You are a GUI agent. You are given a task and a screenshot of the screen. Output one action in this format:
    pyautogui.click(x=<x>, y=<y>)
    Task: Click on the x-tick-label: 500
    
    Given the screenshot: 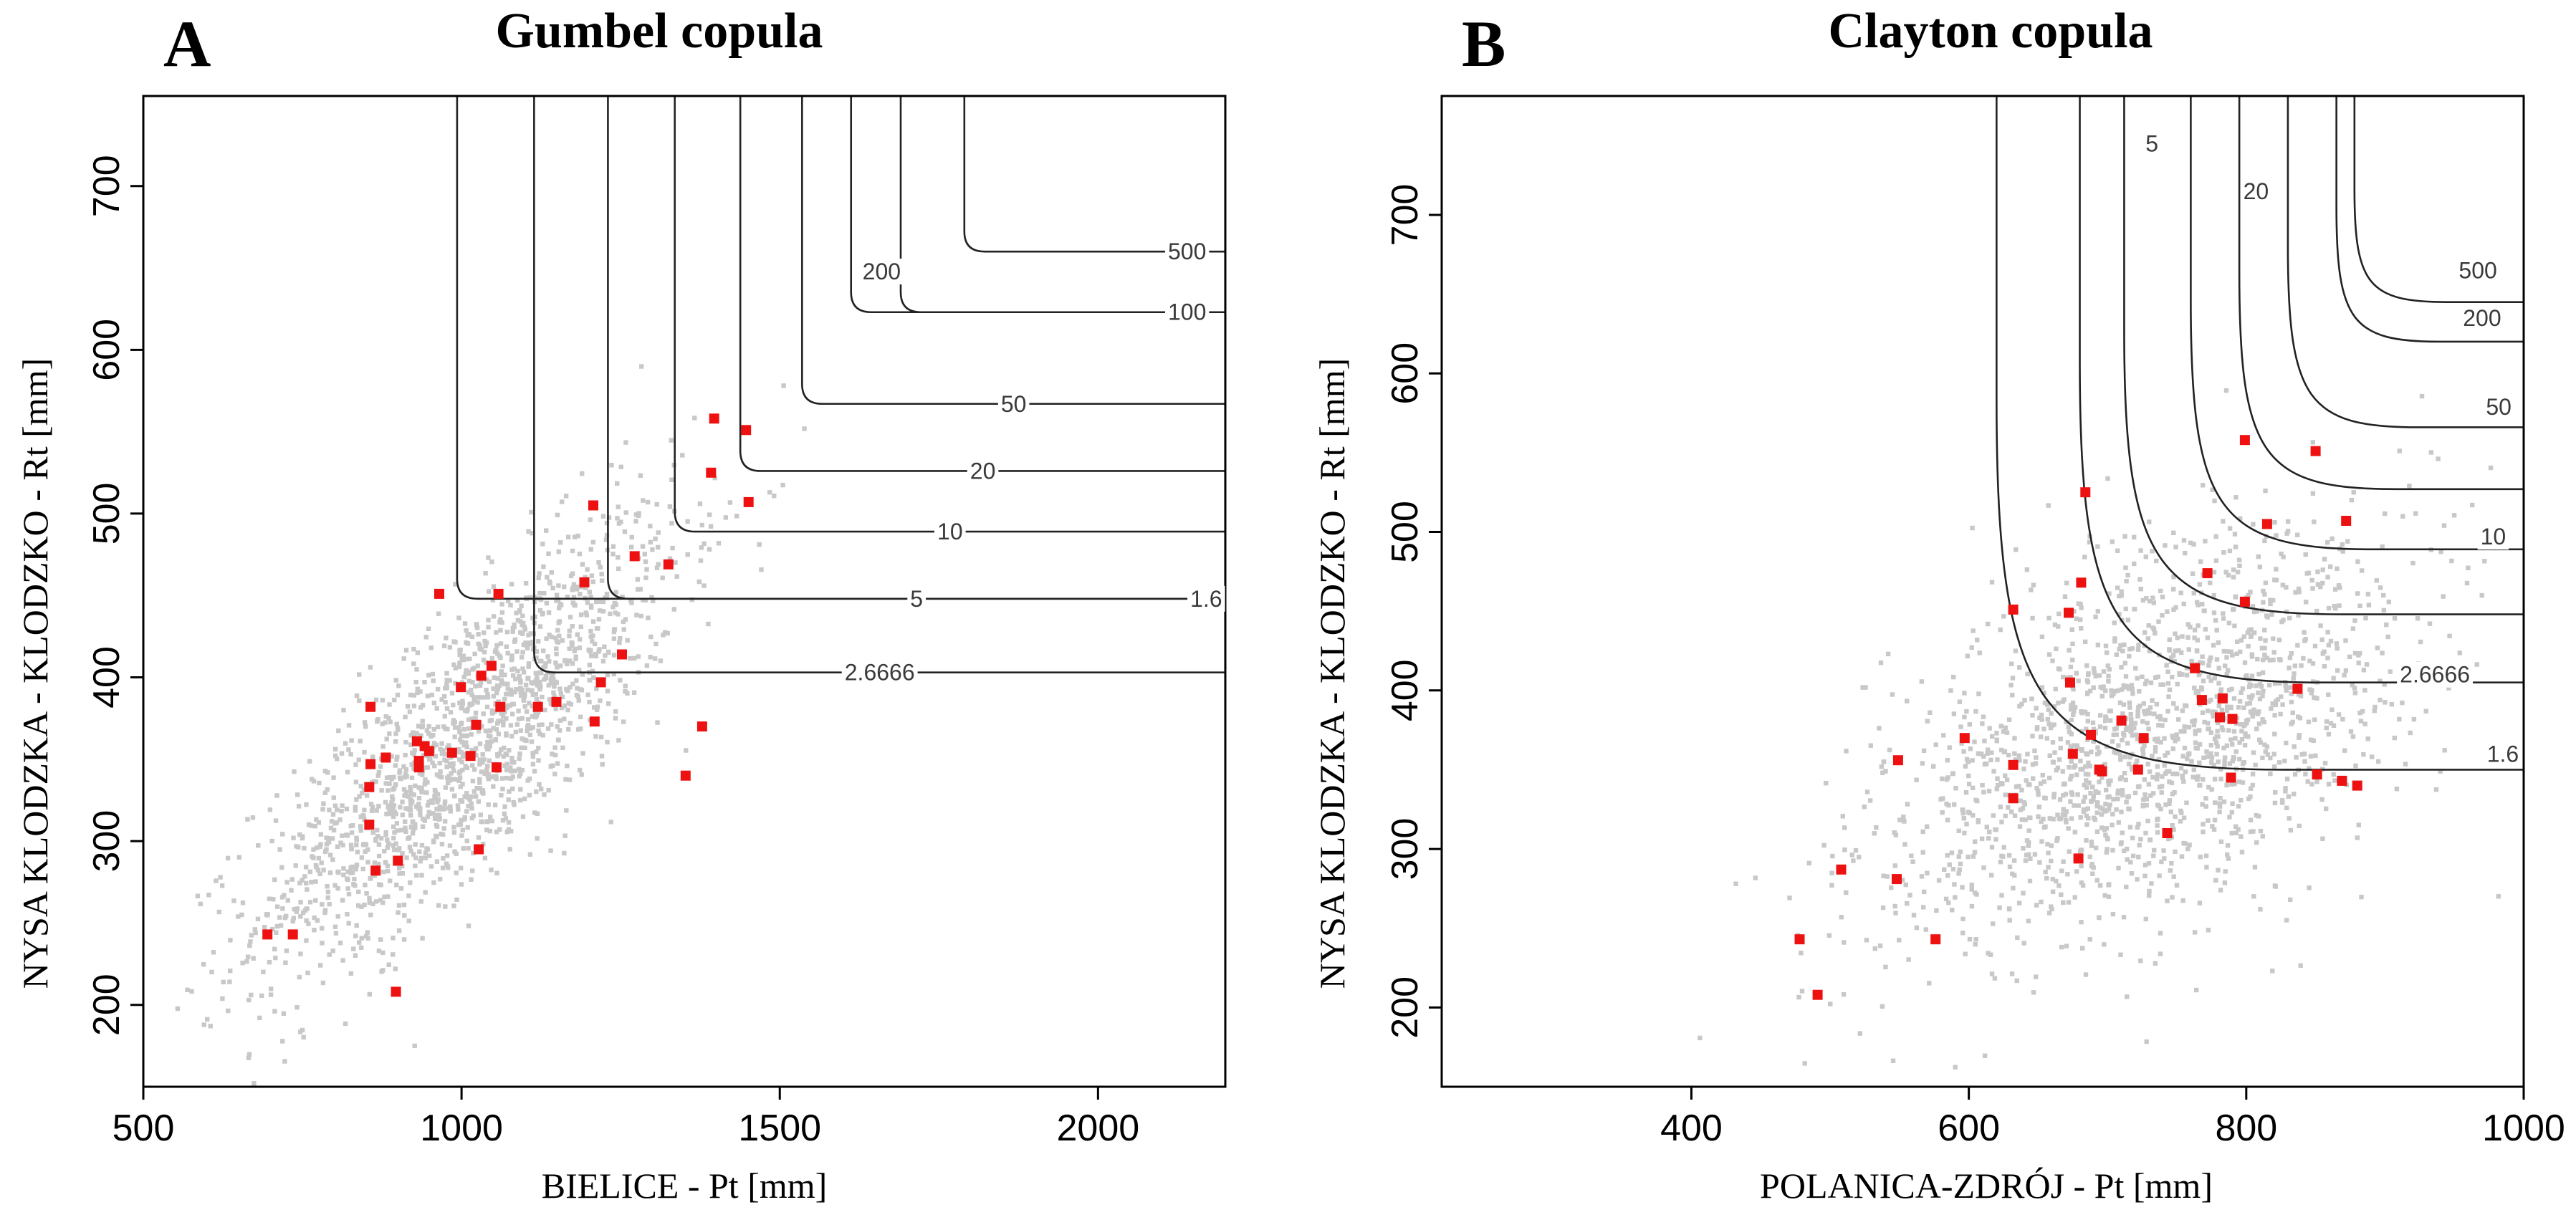 What is the action you would take?
    pyautogui.click(x=143, y=1129)
    